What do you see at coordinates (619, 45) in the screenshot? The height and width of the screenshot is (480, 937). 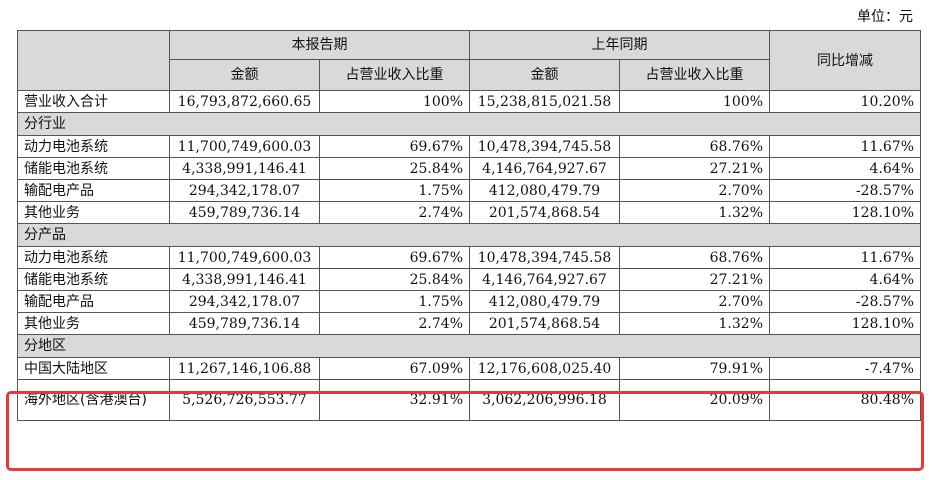 I see `prior-period-header: 上年同期` at bounding box center [619, 45].